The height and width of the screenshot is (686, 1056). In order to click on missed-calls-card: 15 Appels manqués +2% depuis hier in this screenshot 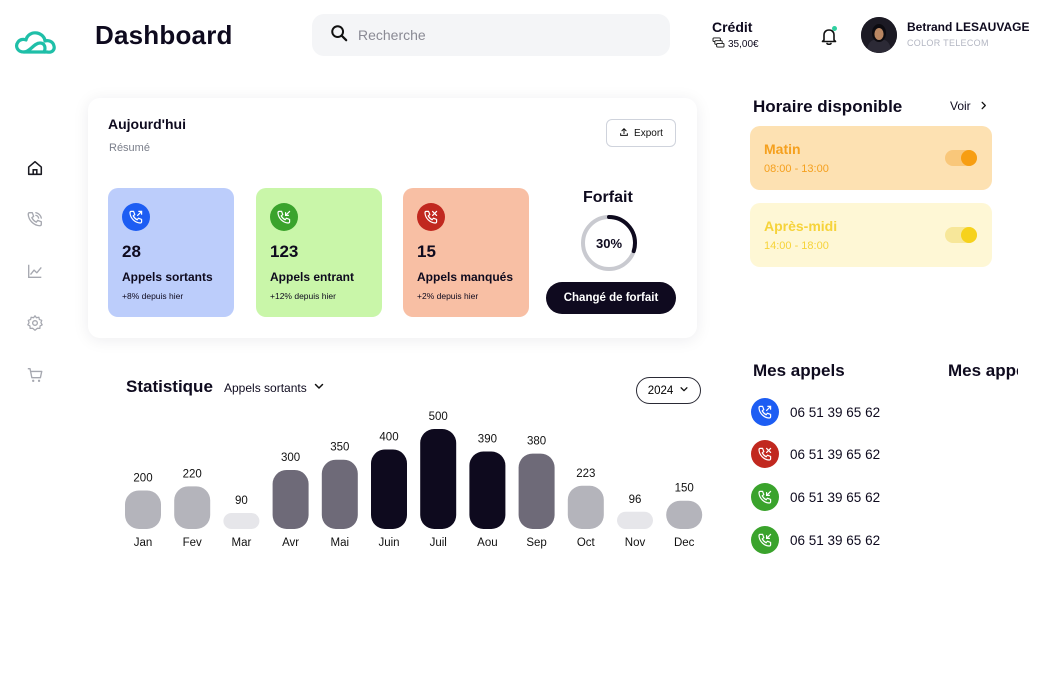, I will do `click(466, 252)`.